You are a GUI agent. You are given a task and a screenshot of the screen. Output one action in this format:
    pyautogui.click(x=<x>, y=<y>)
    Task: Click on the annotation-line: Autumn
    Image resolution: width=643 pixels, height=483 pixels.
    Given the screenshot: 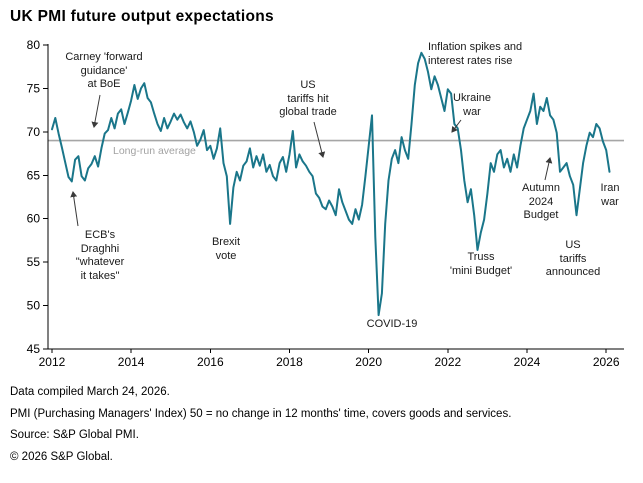 What is the action you would take?
    pyautogui.click(x=541, y=188)
    